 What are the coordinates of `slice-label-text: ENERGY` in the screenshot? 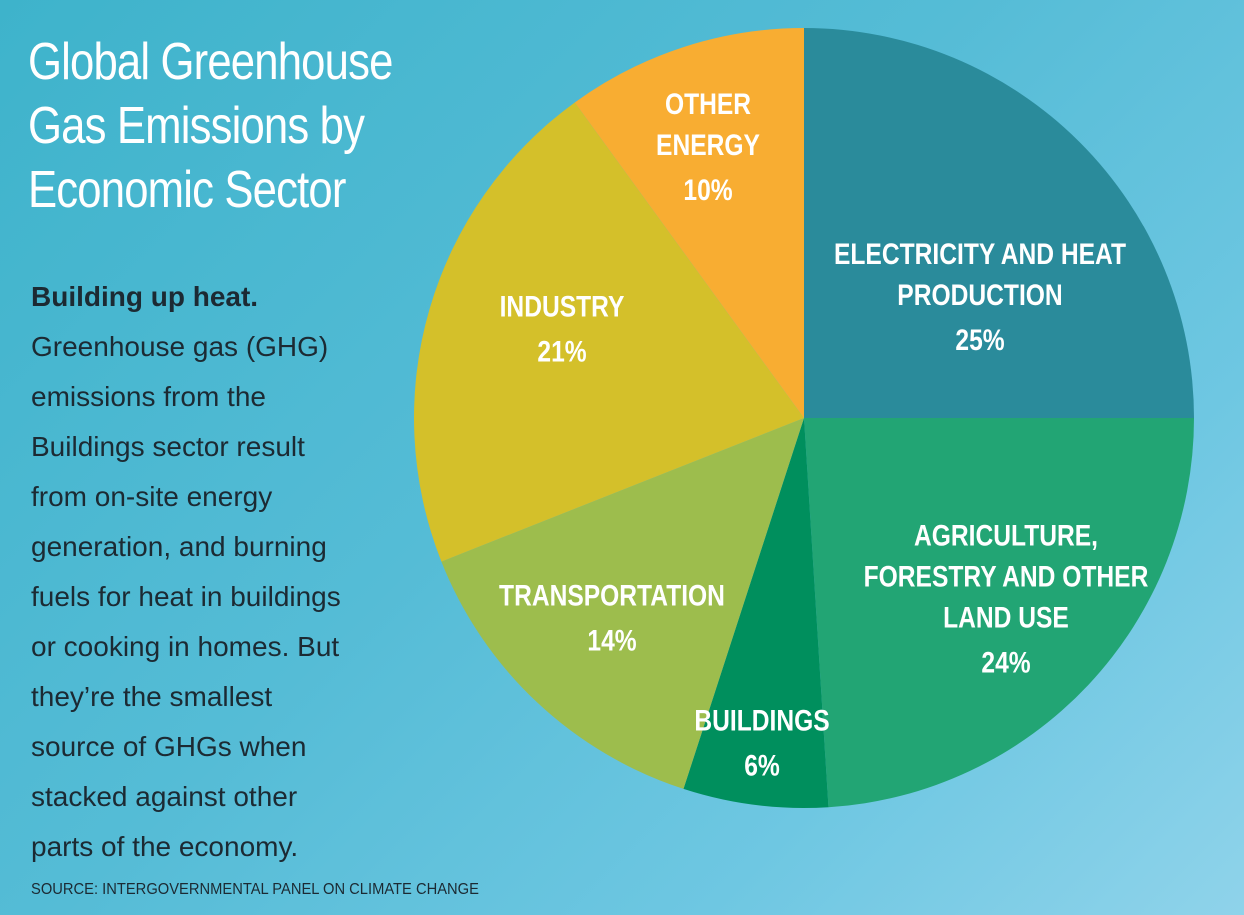 It's located at (708, 145).